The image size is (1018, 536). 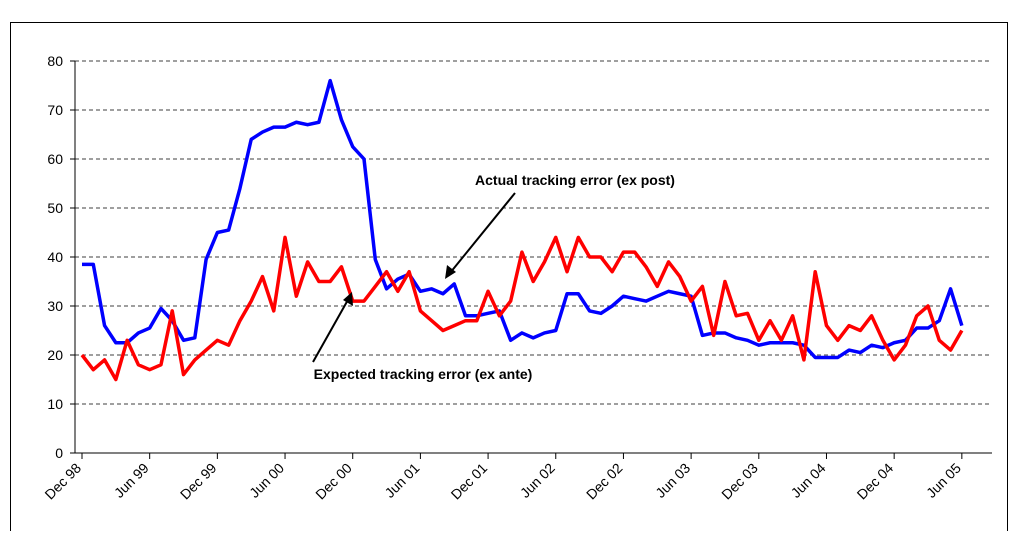 What do you see at coordinates (55, 110) in the screenshot?
I see `y-tick-label: 70` at bounding box center [55, 110].